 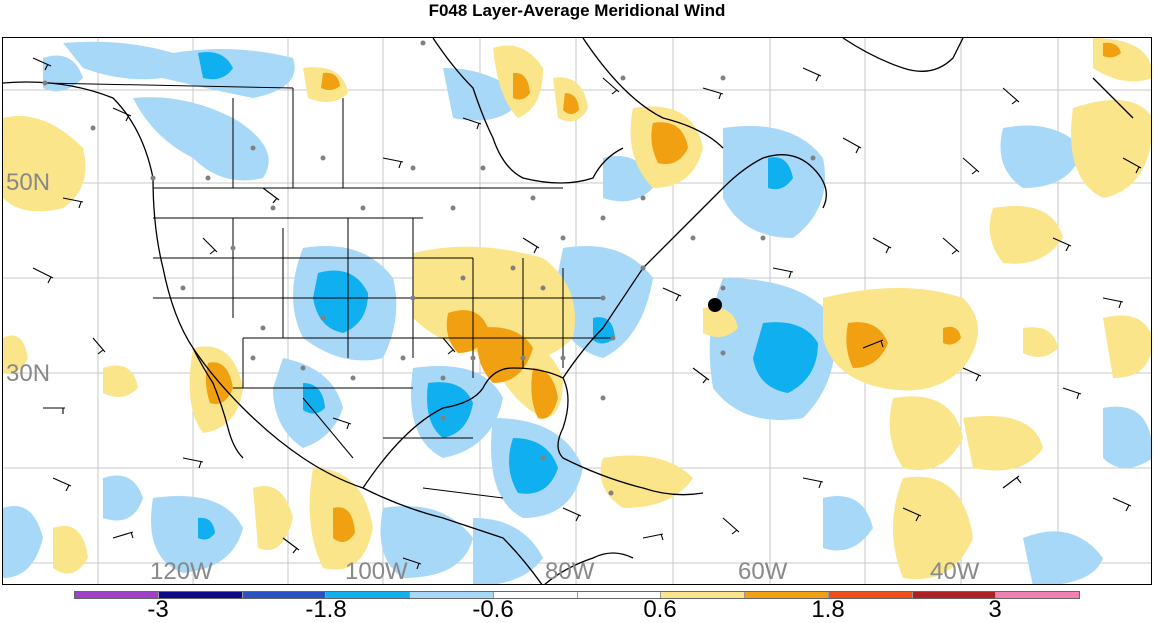 What do you see at coordinates (376, 571) in the screenshot?
I see `lon-label-100w: 100W` at bounding box center [376, 571].